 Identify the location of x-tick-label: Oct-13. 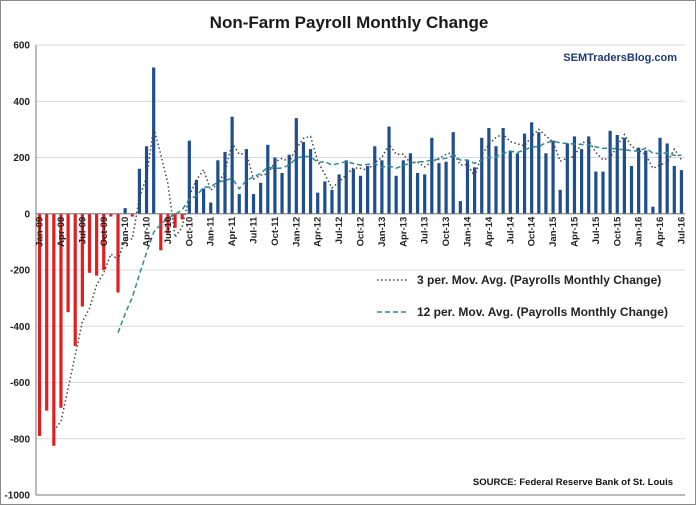
(446, 232).